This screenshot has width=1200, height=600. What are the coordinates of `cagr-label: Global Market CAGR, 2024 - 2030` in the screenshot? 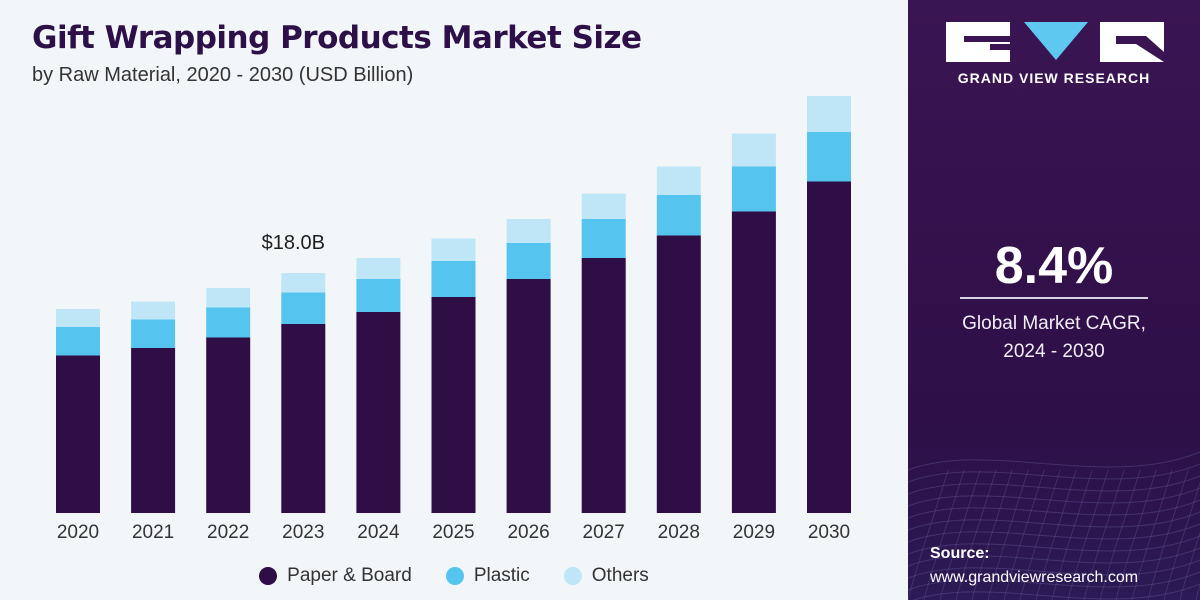 It's located at (1054, 338).